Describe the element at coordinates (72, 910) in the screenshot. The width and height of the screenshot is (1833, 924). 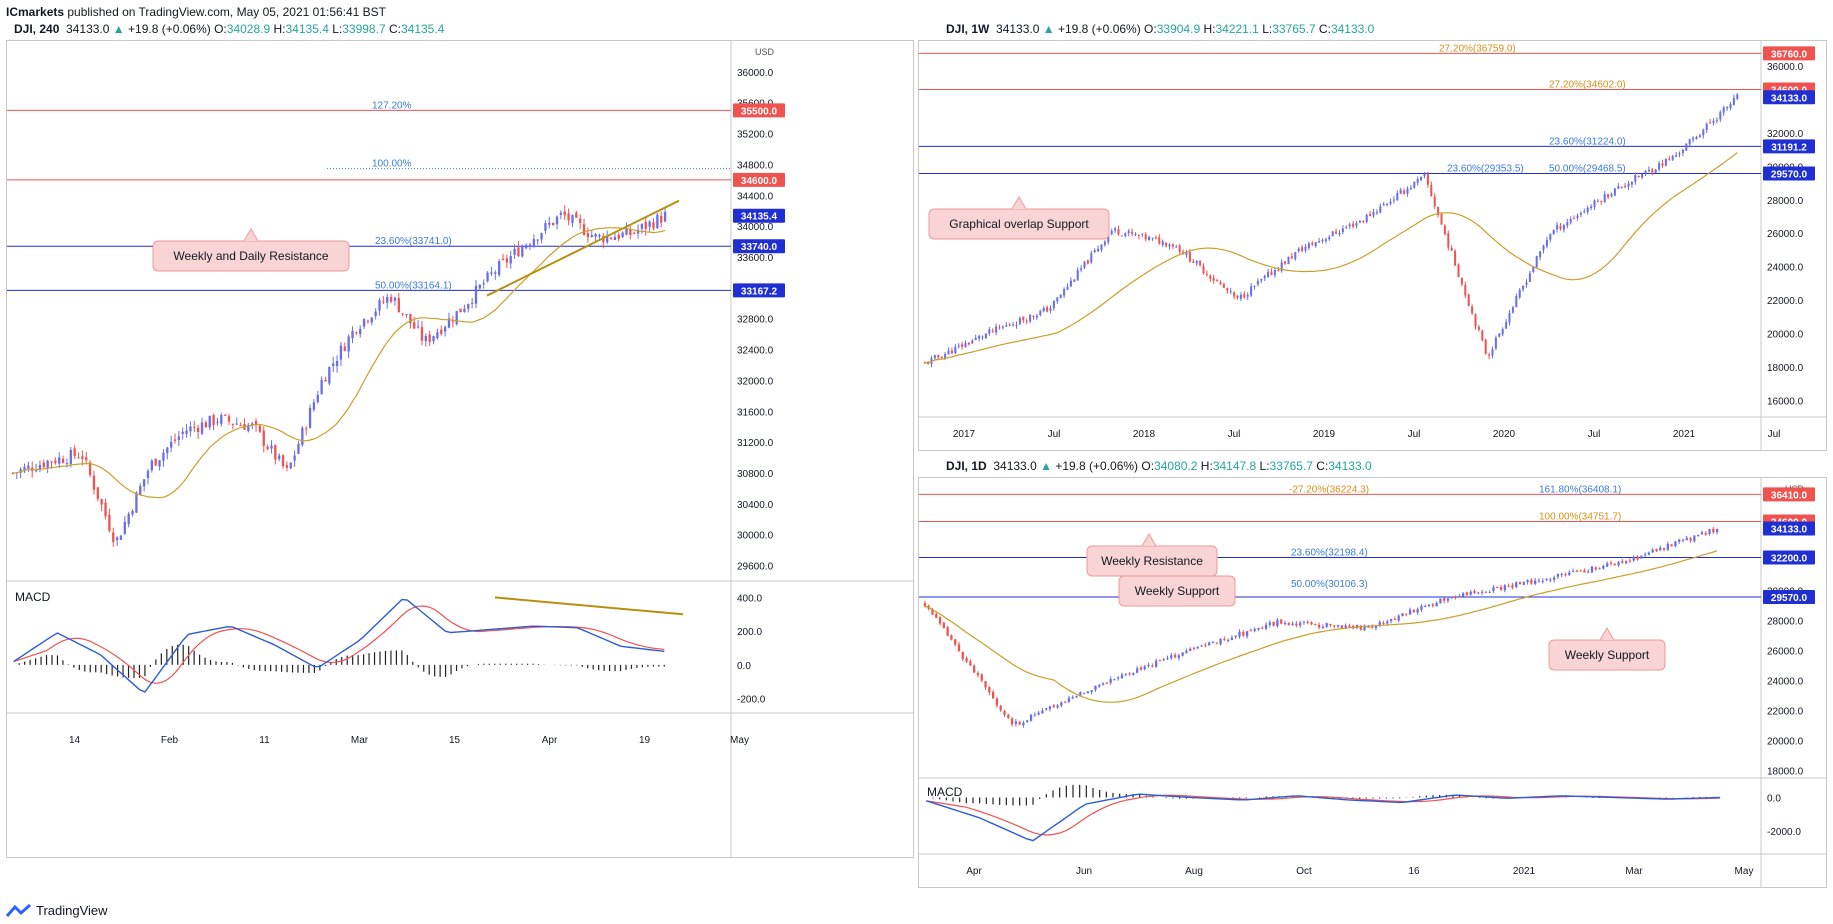
I see `footer-brand: TradingView` at that location.